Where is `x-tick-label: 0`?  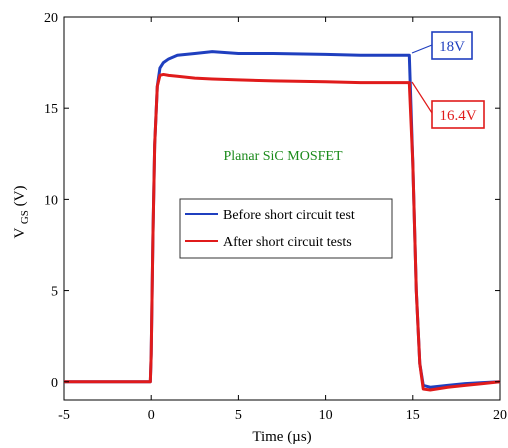
x-tick-label: 0 is located at coordinates (151, 415).